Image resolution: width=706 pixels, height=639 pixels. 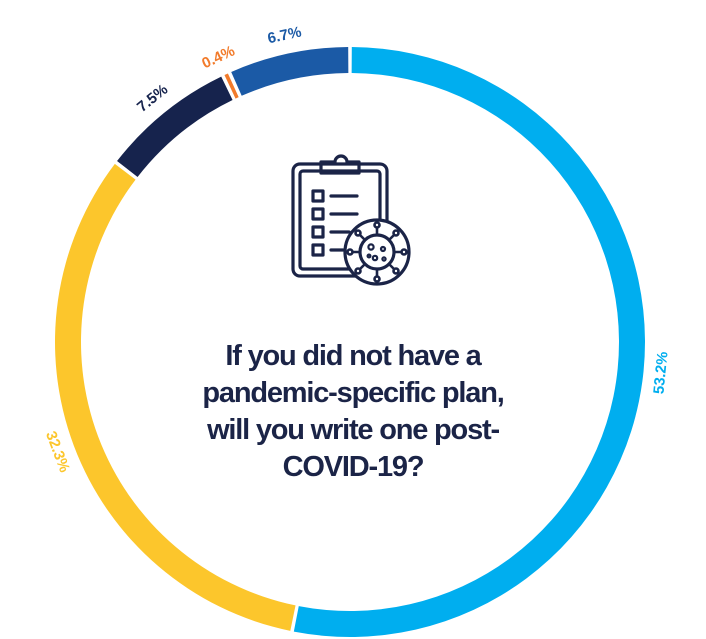 I want to click on slice-label: 0.4%, so click(x=218, y=58).